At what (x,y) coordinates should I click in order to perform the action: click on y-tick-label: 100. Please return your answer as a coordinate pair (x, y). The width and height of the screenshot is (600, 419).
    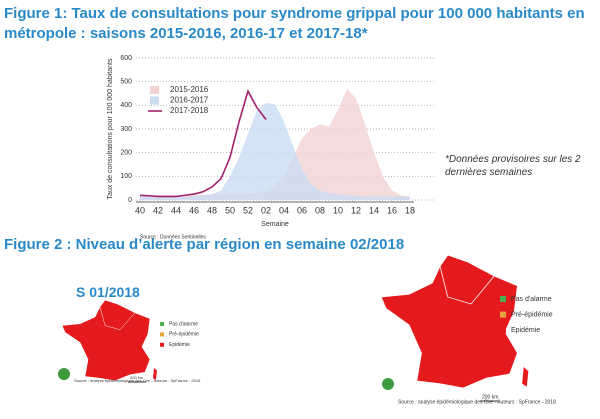
    Looking at the image, I should click on (126, 176).